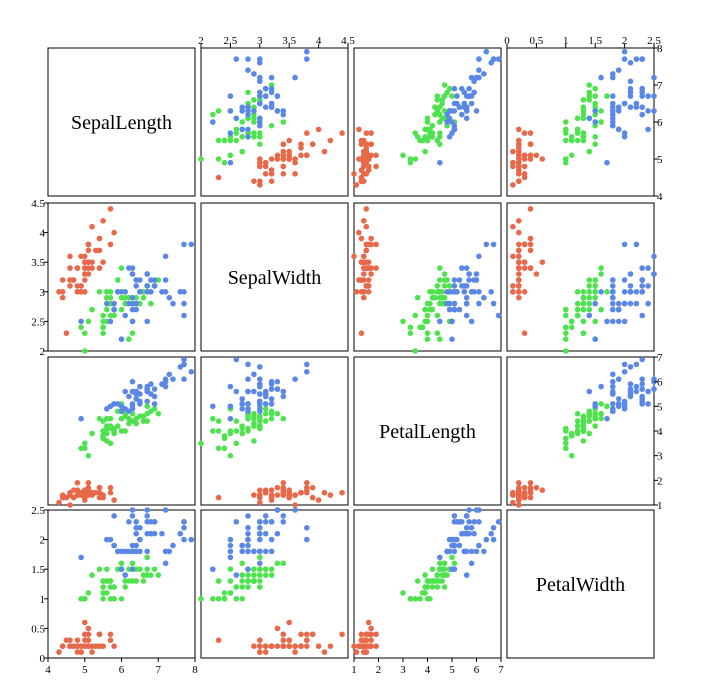 Image resolution: width=705 pixels, height=696 pixels. I want to click on point-s1-28-petal-width-vs-sepal-width, so click(254, 569).